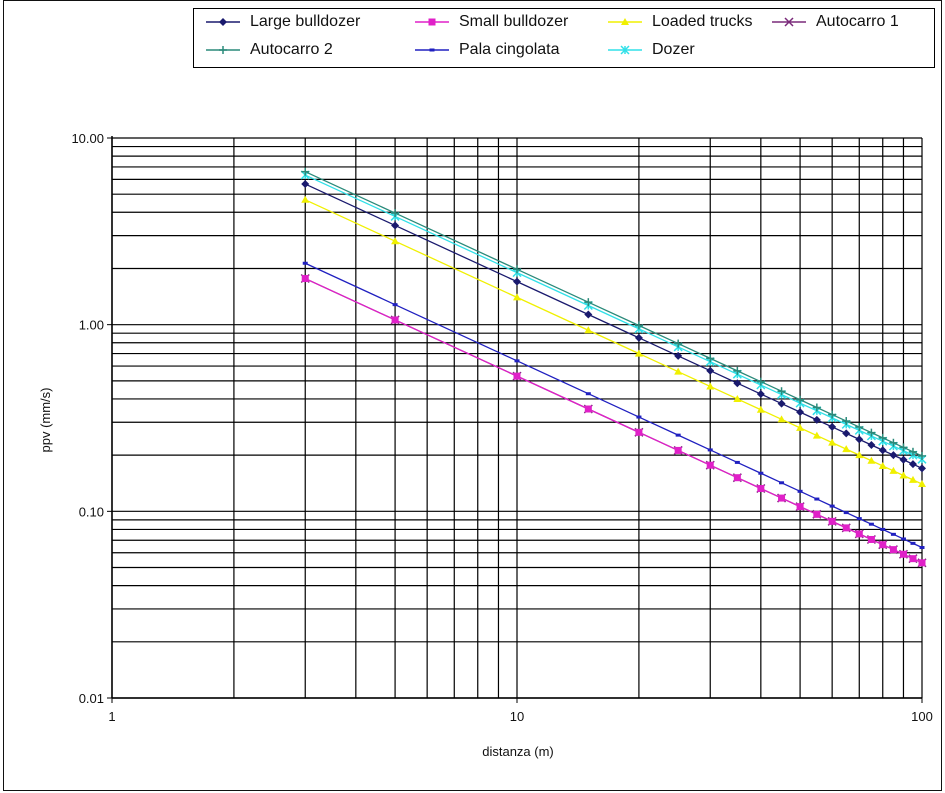  Describe the element at coordinates (648, 50) in the screenshot. I see `legend-item-dozer: Dozer` at that location.